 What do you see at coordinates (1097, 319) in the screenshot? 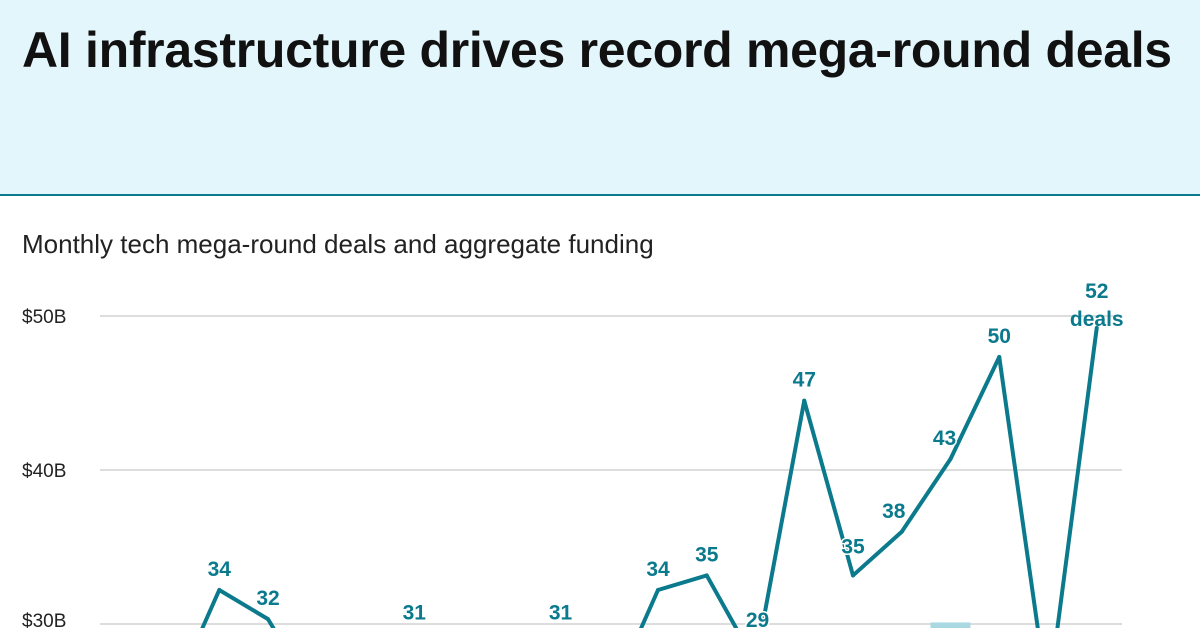
I see `data-label-suffix: deals` at bounding box center [1097, 319].